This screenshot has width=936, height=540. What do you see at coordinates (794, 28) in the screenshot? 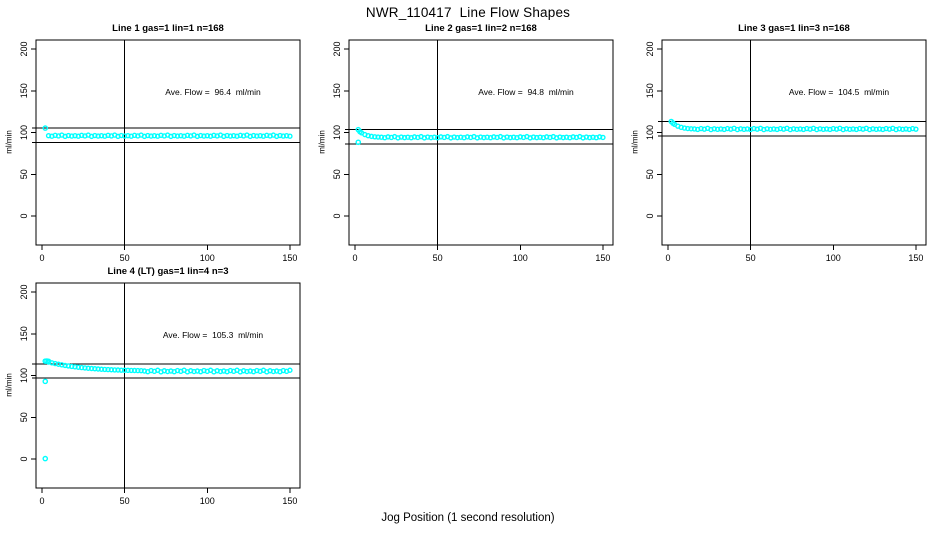
I see `subplot-title: Line 3 gas=1 lin=3 n=168` at bounding box center [794, 28].